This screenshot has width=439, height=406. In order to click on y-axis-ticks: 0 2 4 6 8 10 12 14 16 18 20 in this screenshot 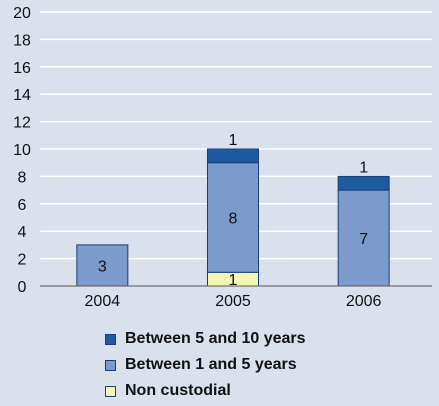, I will do `click(22, 150)`.